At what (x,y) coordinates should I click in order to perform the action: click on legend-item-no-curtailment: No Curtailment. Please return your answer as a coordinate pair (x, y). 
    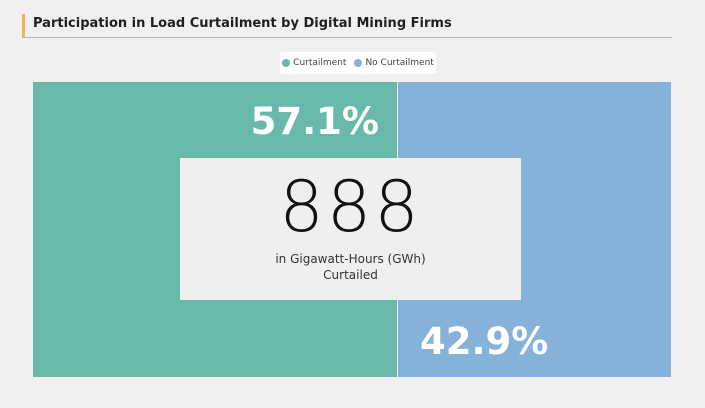
    Looking at the image, I should click on (394, 63).